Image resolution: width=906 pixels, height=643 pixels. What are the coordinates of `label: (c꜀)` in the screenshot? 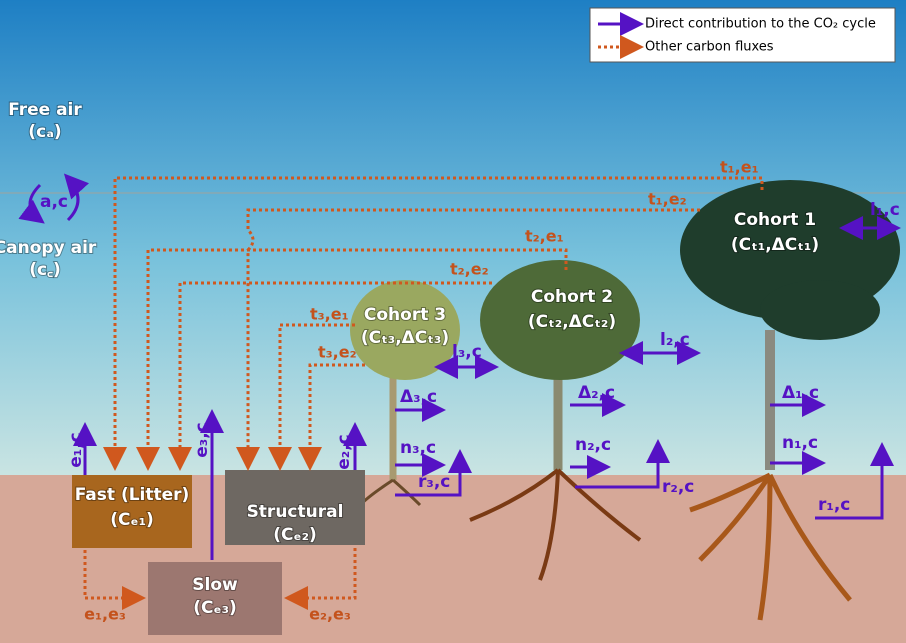 It's located at (45, 270).